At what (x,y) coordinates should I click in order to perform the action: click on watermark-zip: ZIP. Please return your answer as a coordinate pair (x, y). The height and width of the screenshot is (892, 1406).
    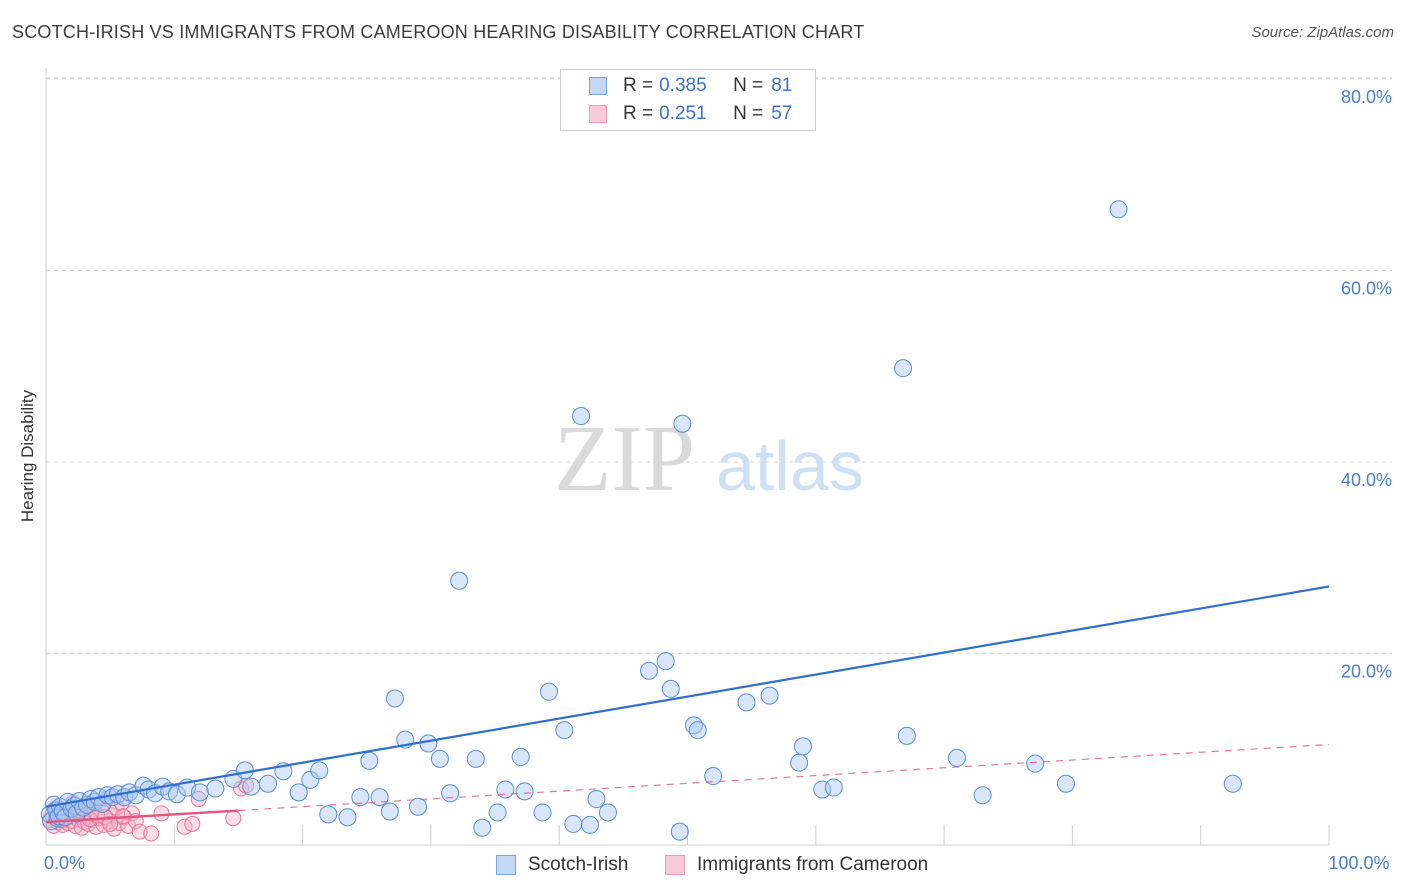
    Looking at the image, I should click on (624, 459).